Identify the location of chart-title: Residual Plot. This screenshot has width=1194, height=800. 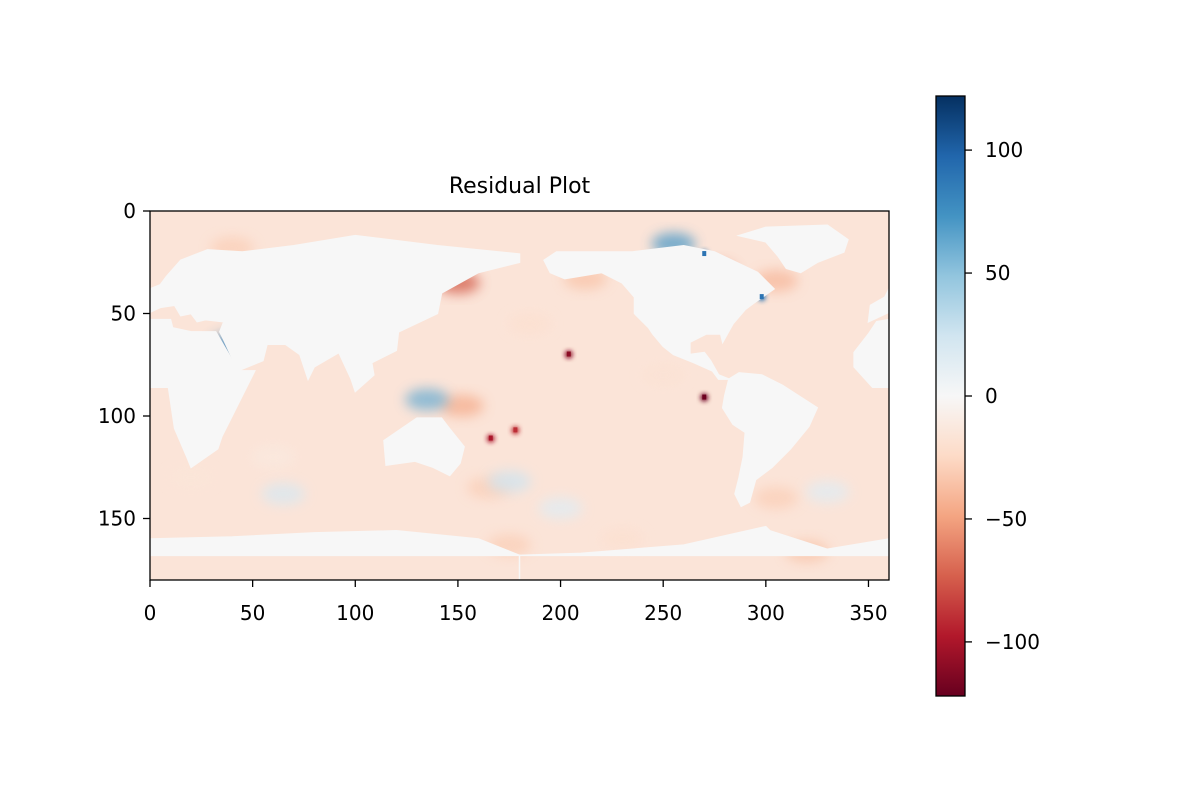
(520, 186).